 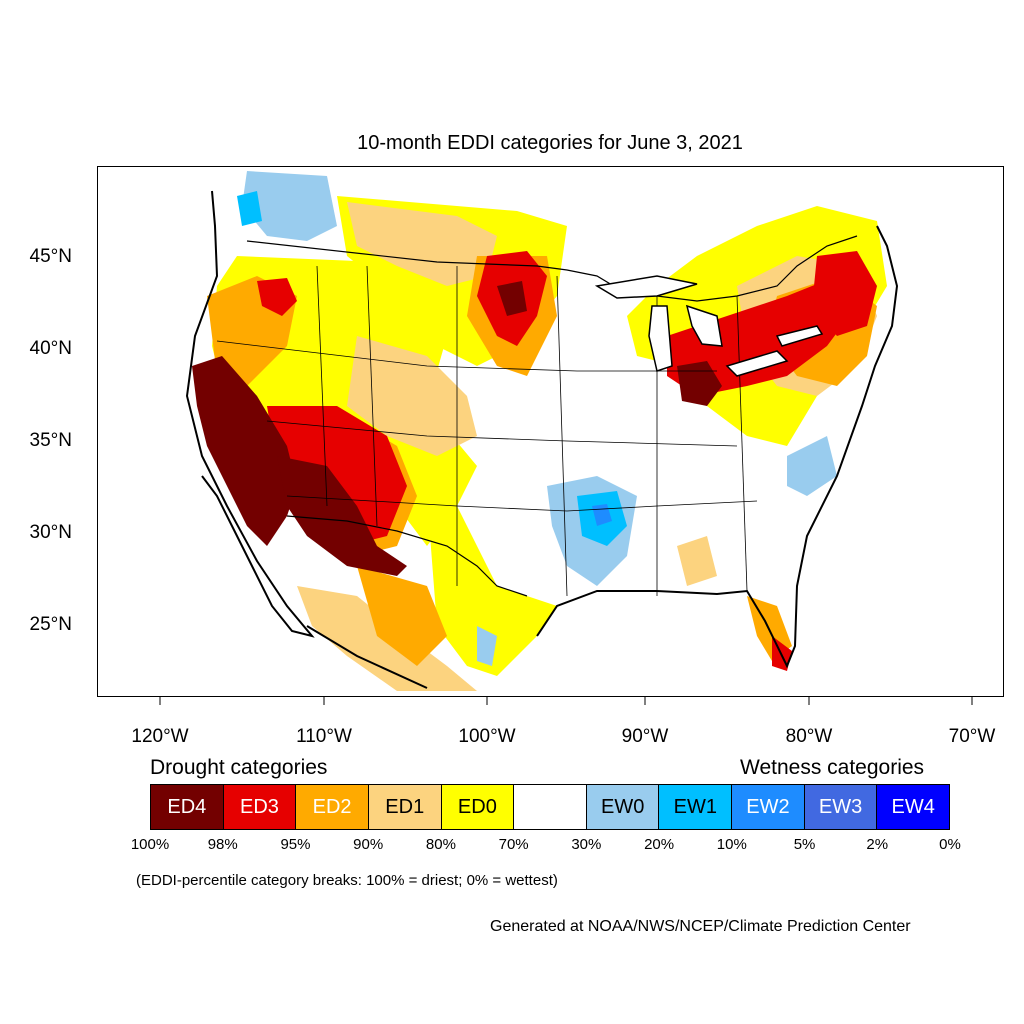 What do you see at coordinates (972, 736) in the screenshot?
I see `lon-label-70: 70°W` at bounding box center [972, 736].